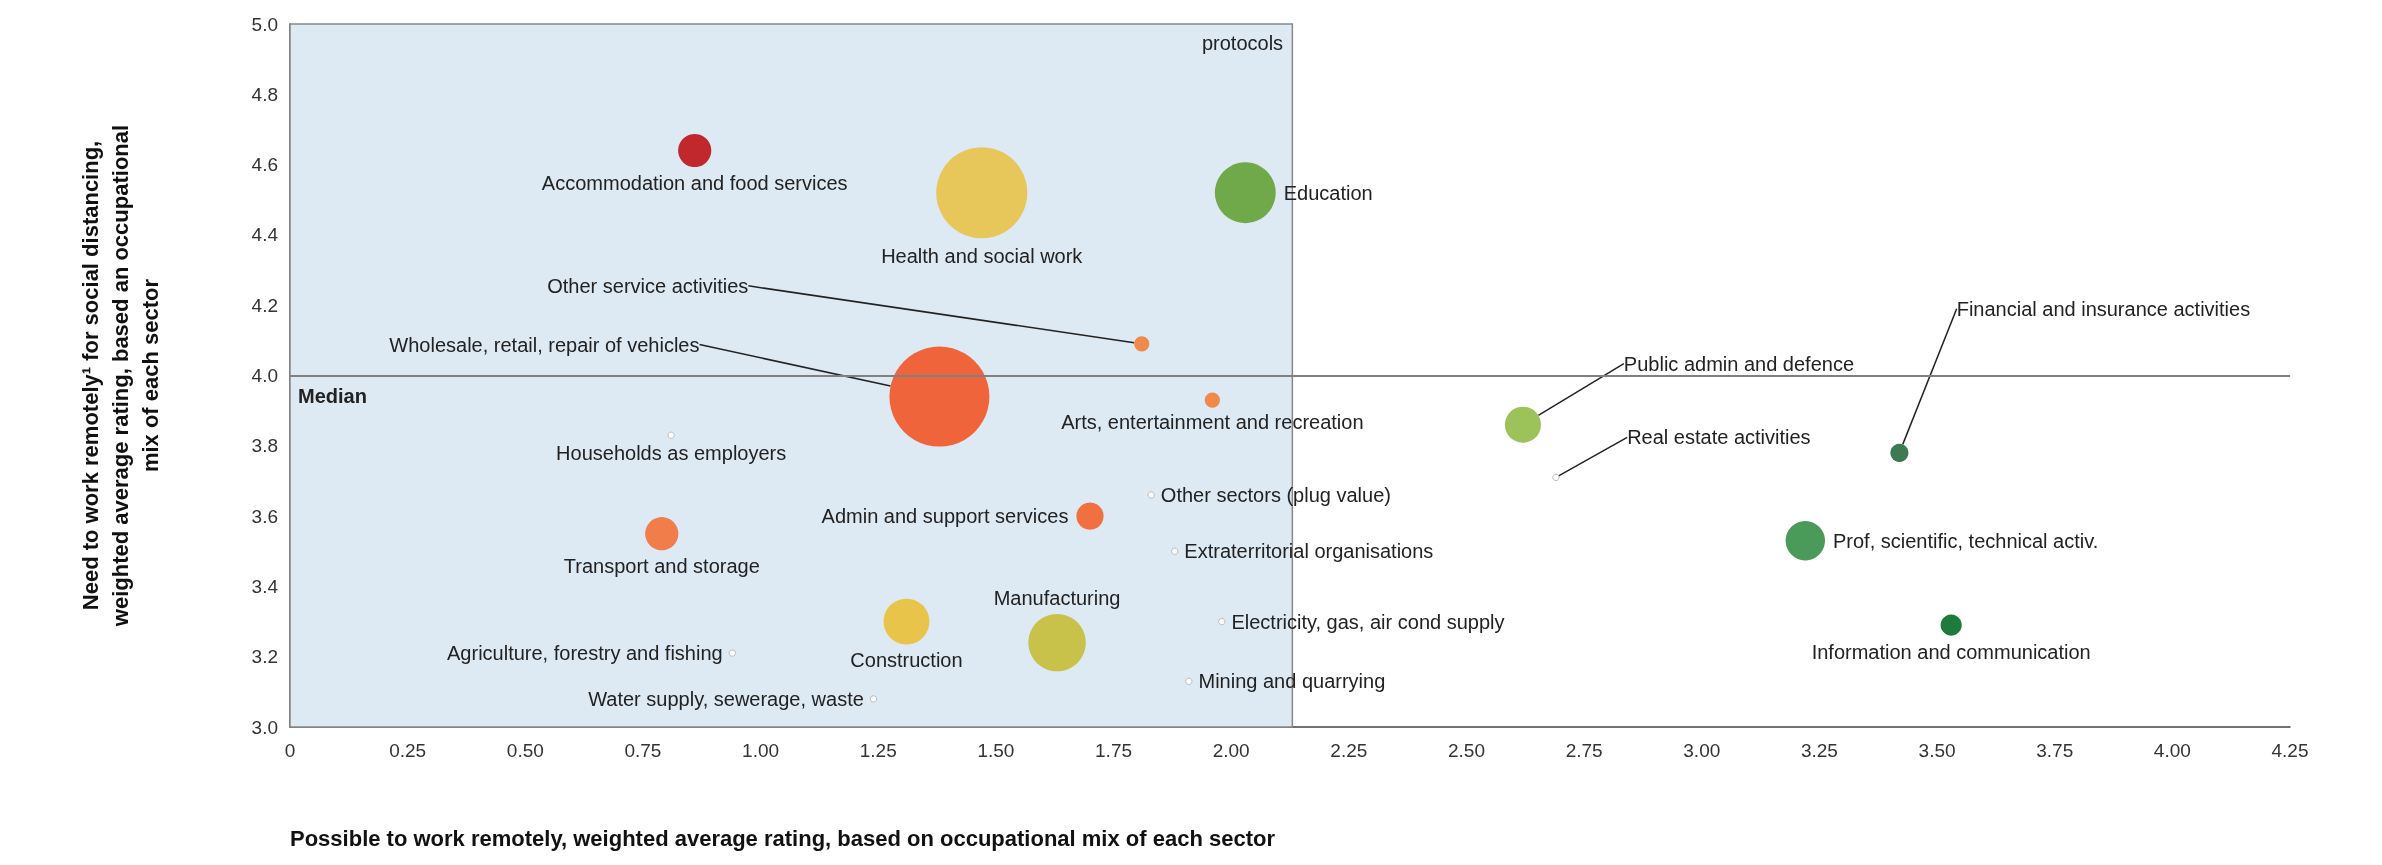 This screenshot has height=865, width=2382. What do you see at coordinates (264, 516) in the screenshot?
I see `y-tick-label: 3.6` at bounding box center [264, 516].